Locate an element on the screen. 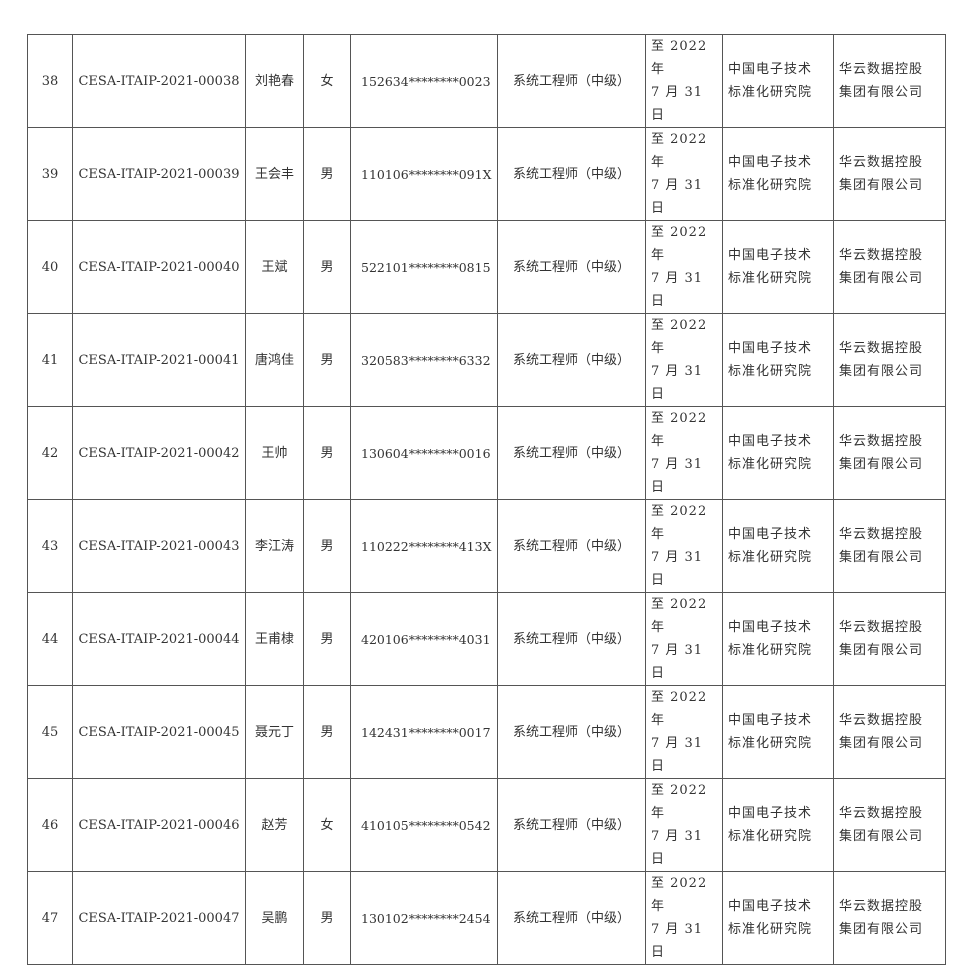 Image resolution: width=974 pixels, height=965 pixels. row-number: 40 is located at coordinates (50, 267).